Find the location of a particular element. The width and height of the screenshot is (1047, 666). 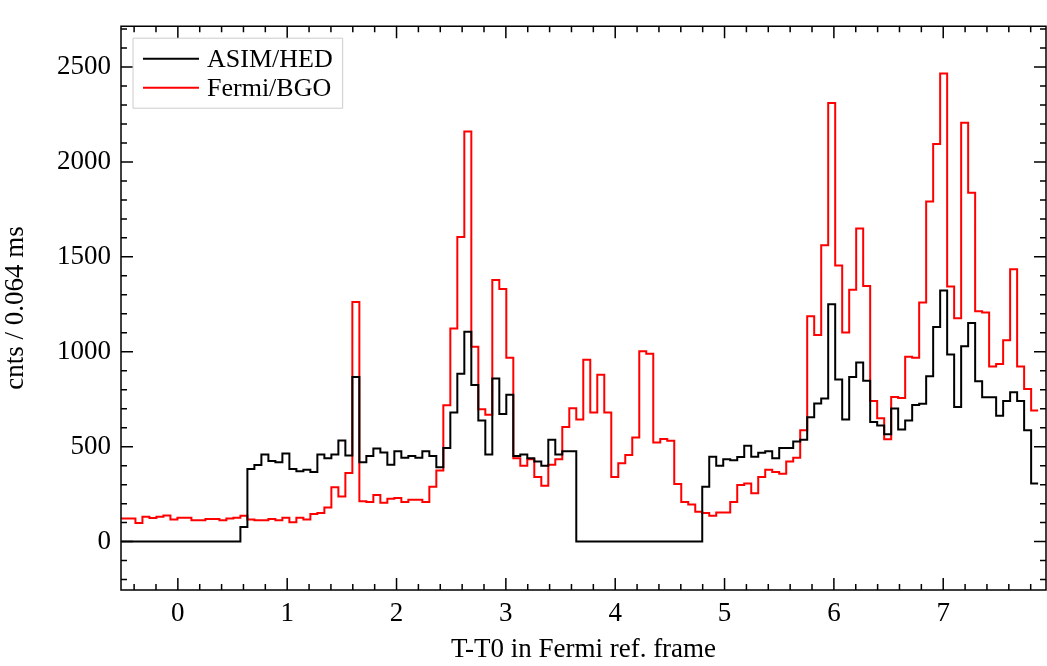

y-tick-label: 0 is located at coordinates (104, 539).